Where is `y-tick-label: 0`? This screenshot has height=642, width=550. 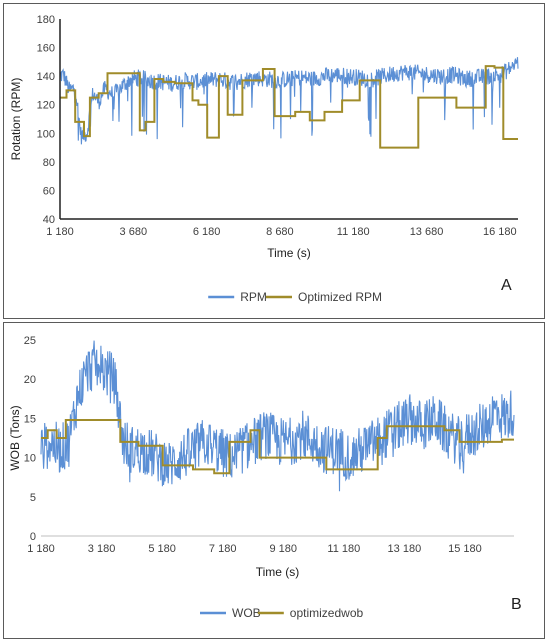 y-tick-label: 0 is located at coordinates (33, 537).